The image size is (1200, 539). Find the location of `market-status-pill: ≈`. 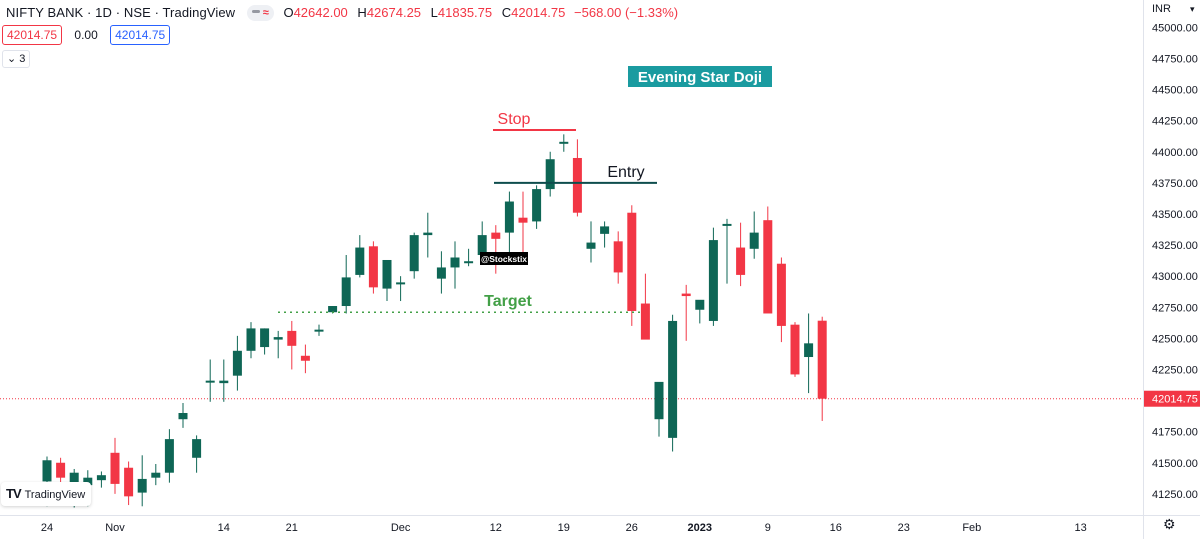

market-status-pill: ≈ is located at coordinates (260, 13).